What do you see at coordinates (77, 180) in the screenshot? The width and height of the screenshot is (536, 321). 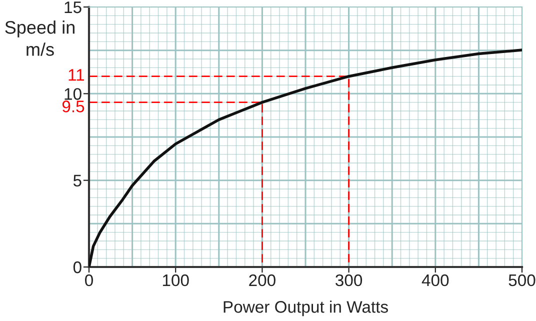 I see `y-tick-label: 5` at bounding box center [77, 180].